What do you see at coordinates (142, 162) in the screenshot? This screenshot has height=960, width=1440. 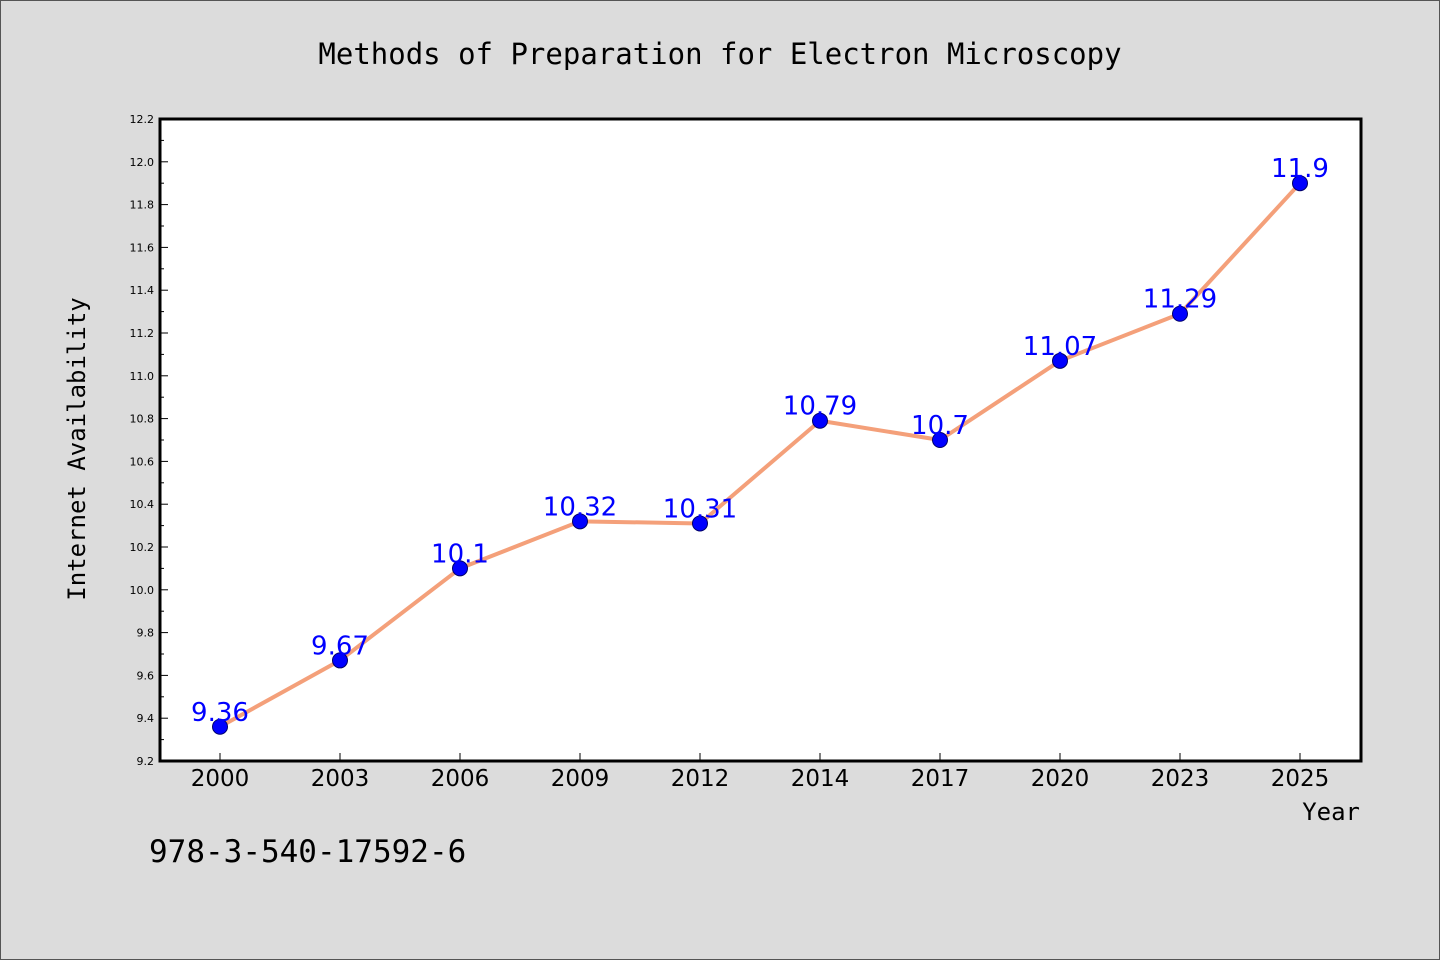 I see `y-tick-label: 12.0` at bounding box center [142, 162].